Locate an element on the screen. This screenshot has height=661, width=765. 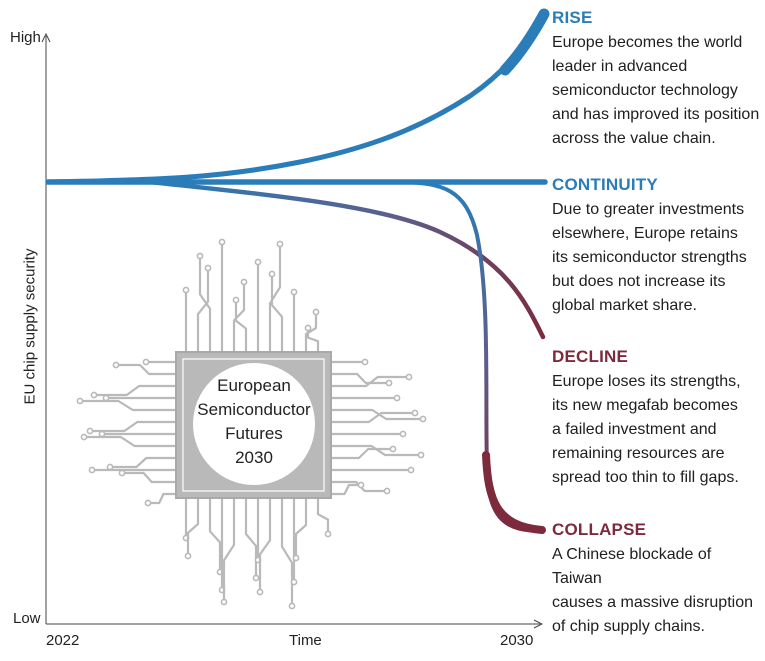
center-label-line: European is located at coordinates (254, 385).